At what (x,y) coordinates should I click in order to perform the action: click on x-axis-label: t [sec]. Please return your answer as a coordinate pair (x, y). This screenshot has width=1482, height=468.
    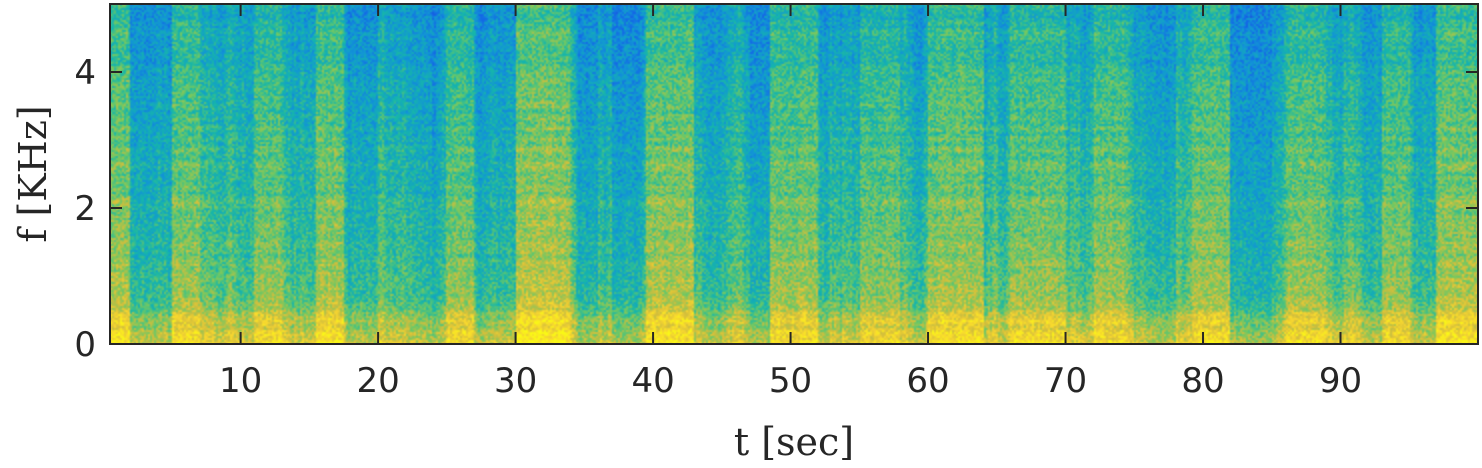
    Looking at the image, I should click on (794, 442).